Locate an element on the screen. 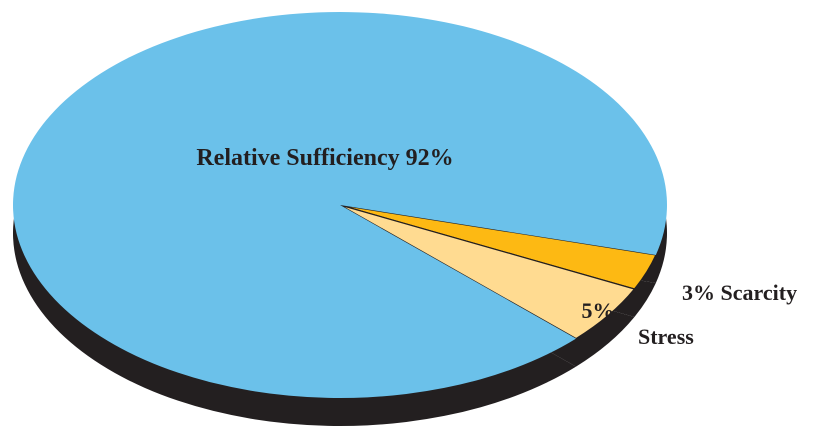 The image size is (825, 434). label-stress-percent: 5% is located at coordinates (598, 310).